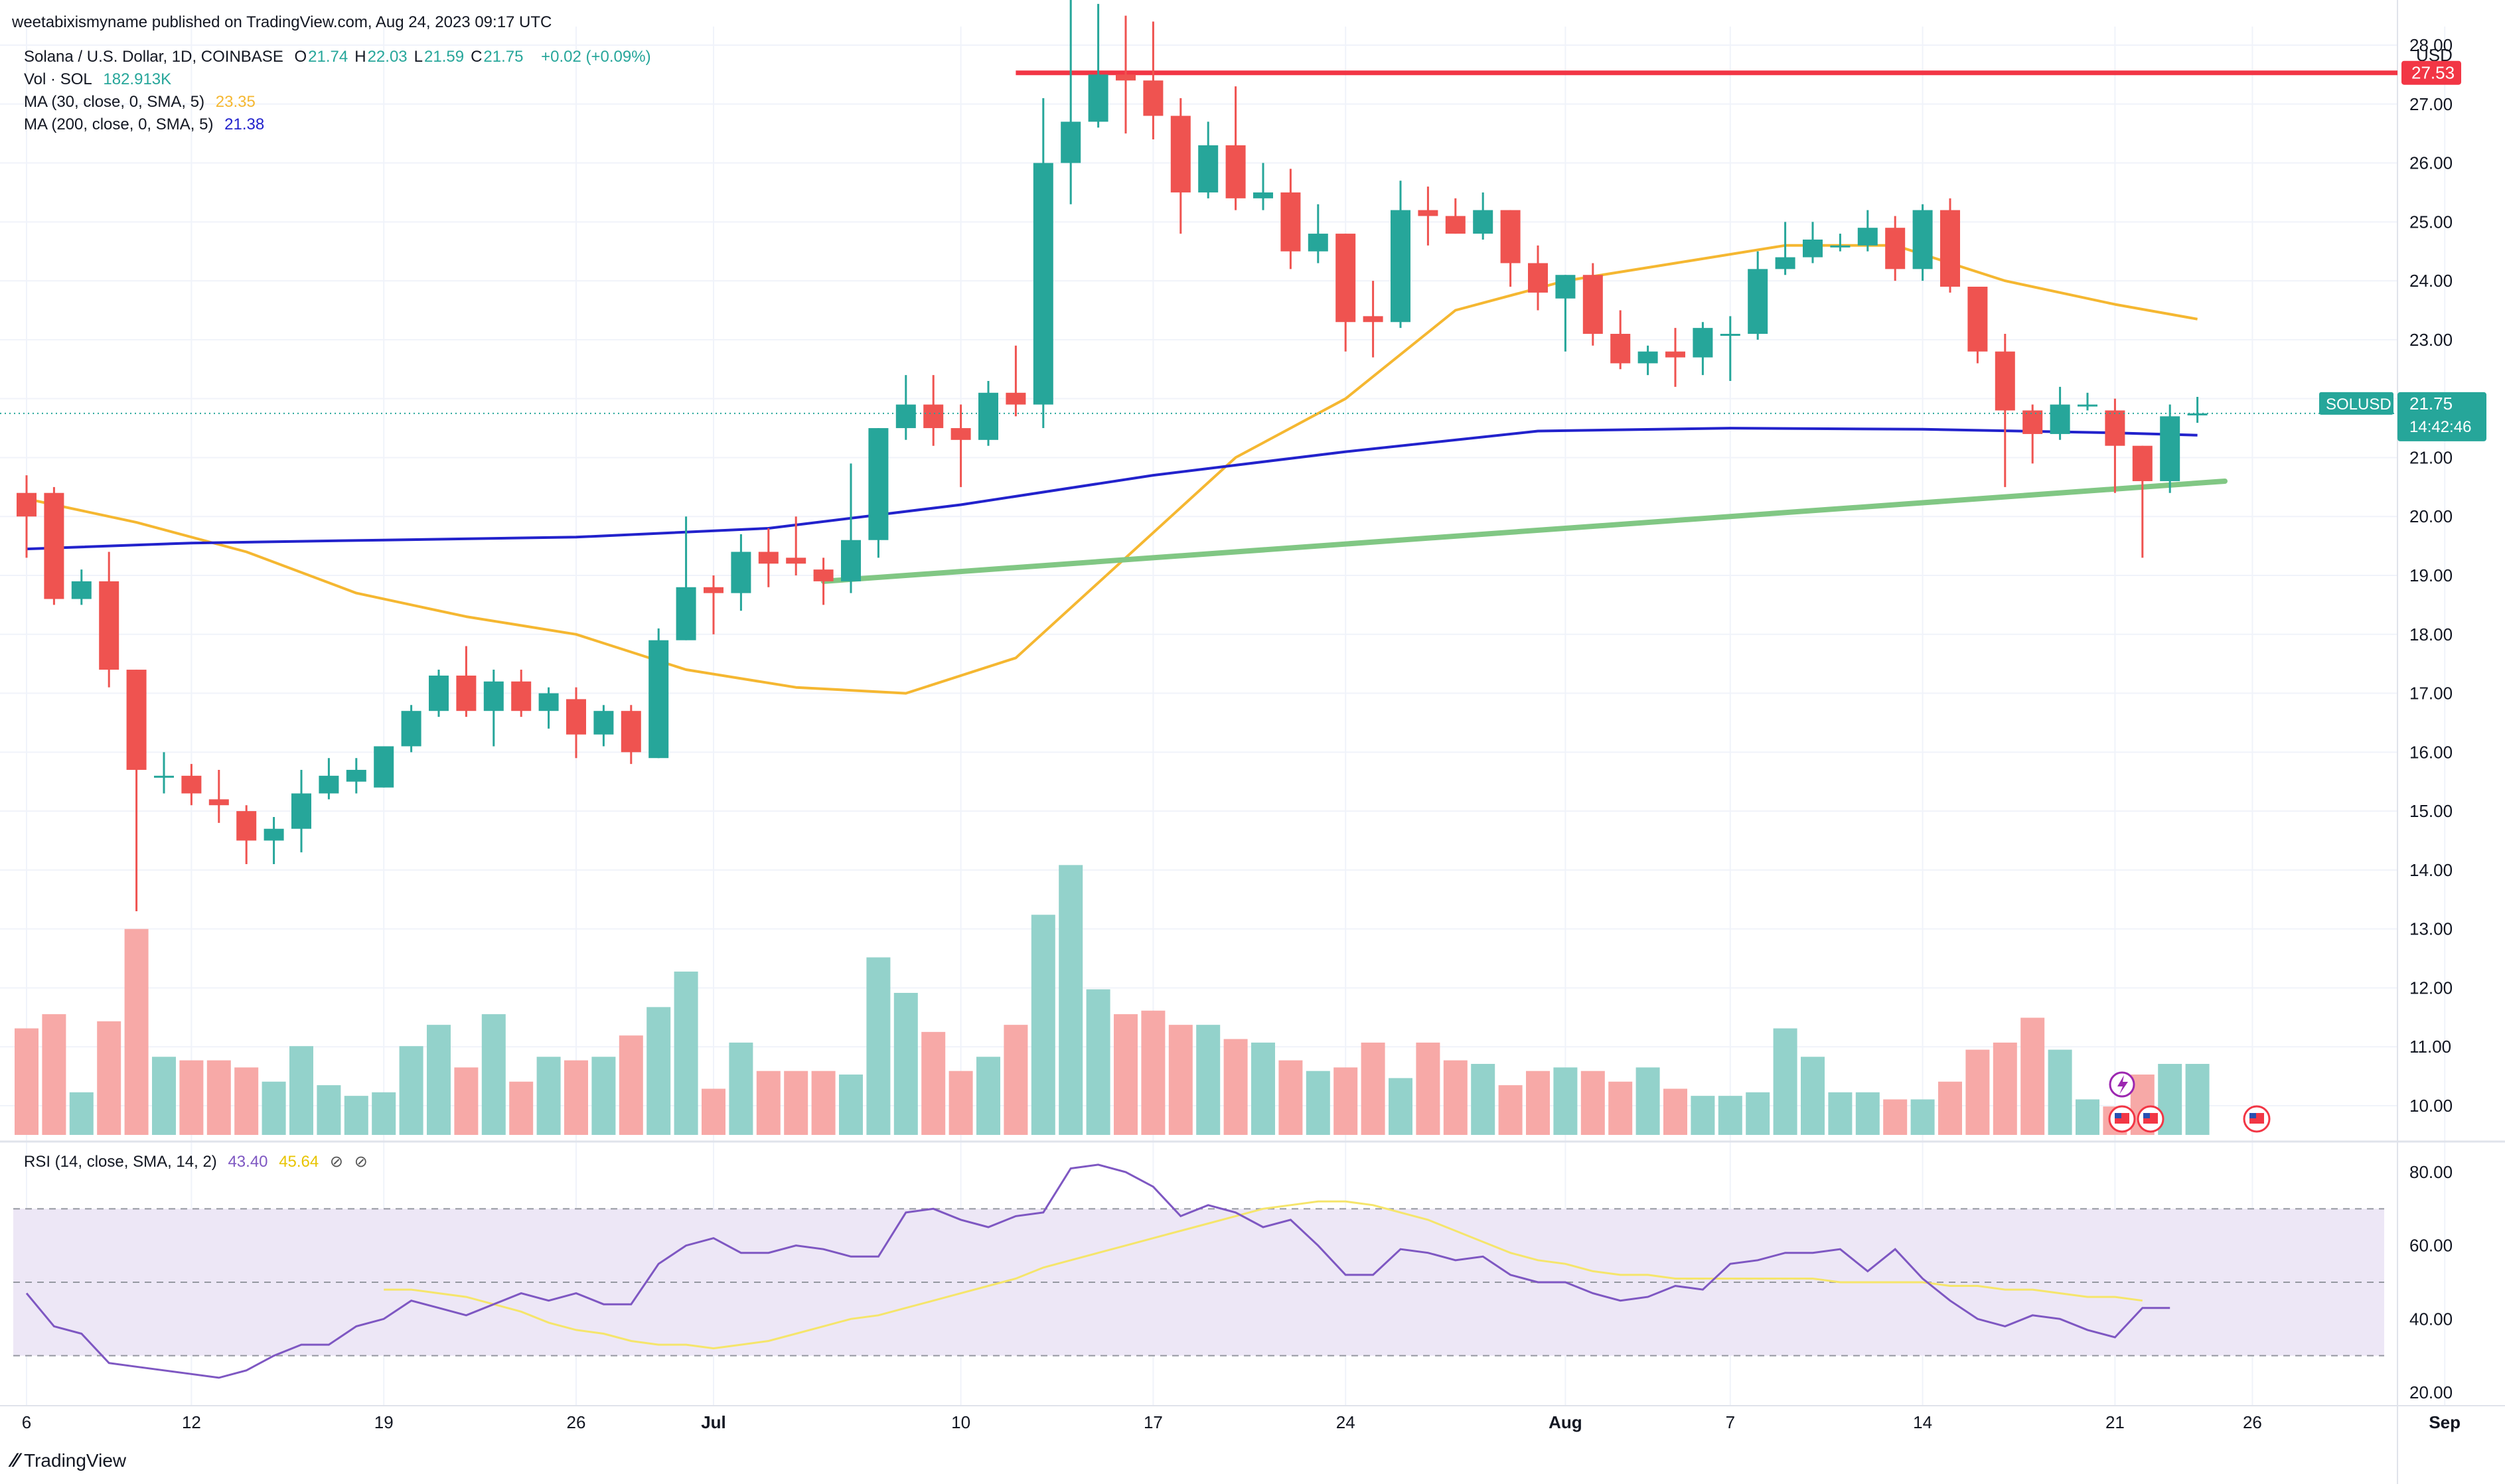 Image resolution: width=2505 pixels, height=1484 pixels. Describe the element at coordinates (960, 1422) in the screenshot. I see `time-axis-tick: 10` at that location.